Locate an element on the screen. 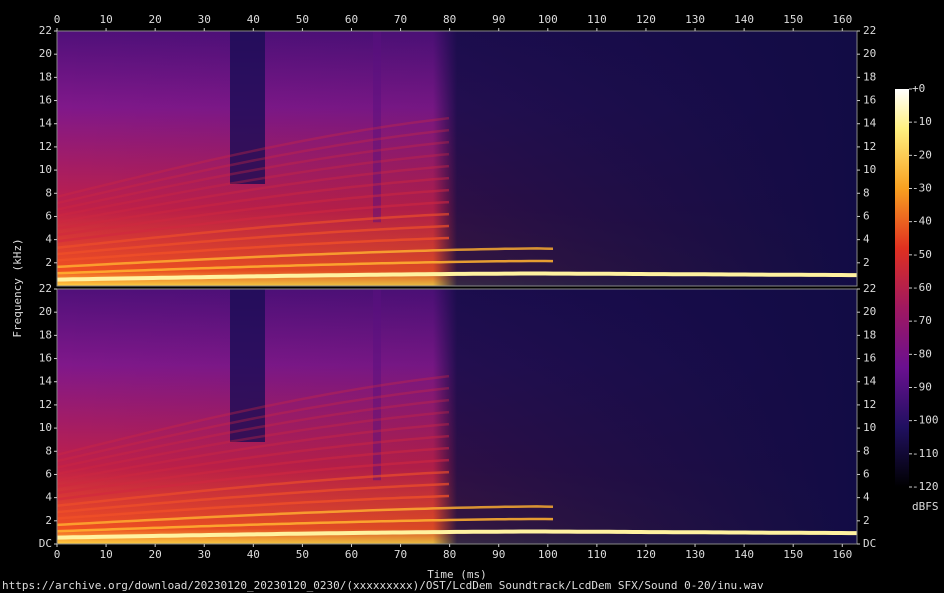  x-tick-label: 110 is located at coordinates (597, 19).